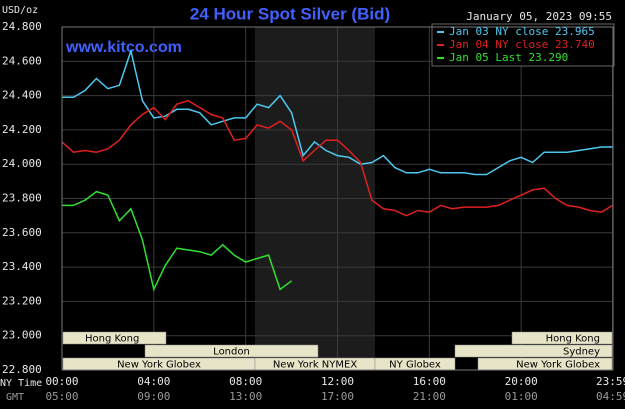  What do you see at coordinates (539, 16) in the screenshot?
I see `chart-date: January 05, 2023 09:55` at bounding box center [539, 16].